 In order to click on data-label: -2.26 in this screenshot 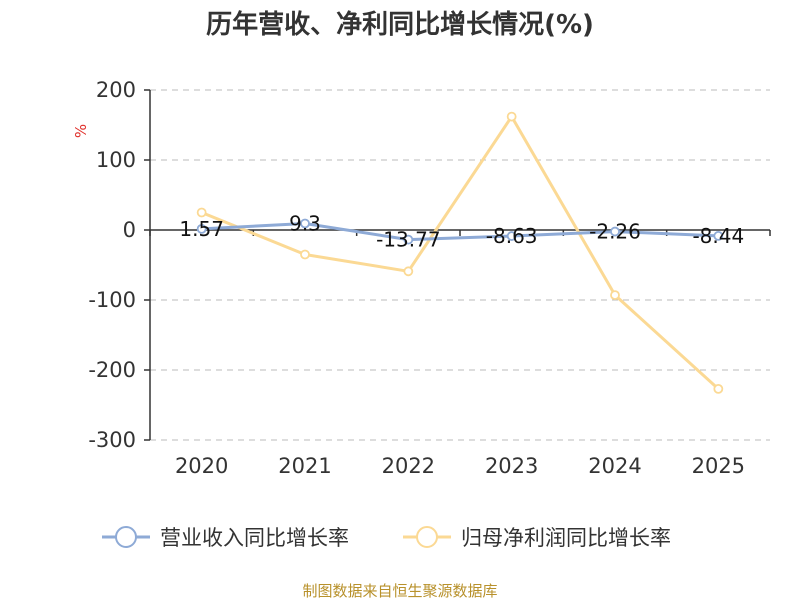, I will do `click(615, 232)`.